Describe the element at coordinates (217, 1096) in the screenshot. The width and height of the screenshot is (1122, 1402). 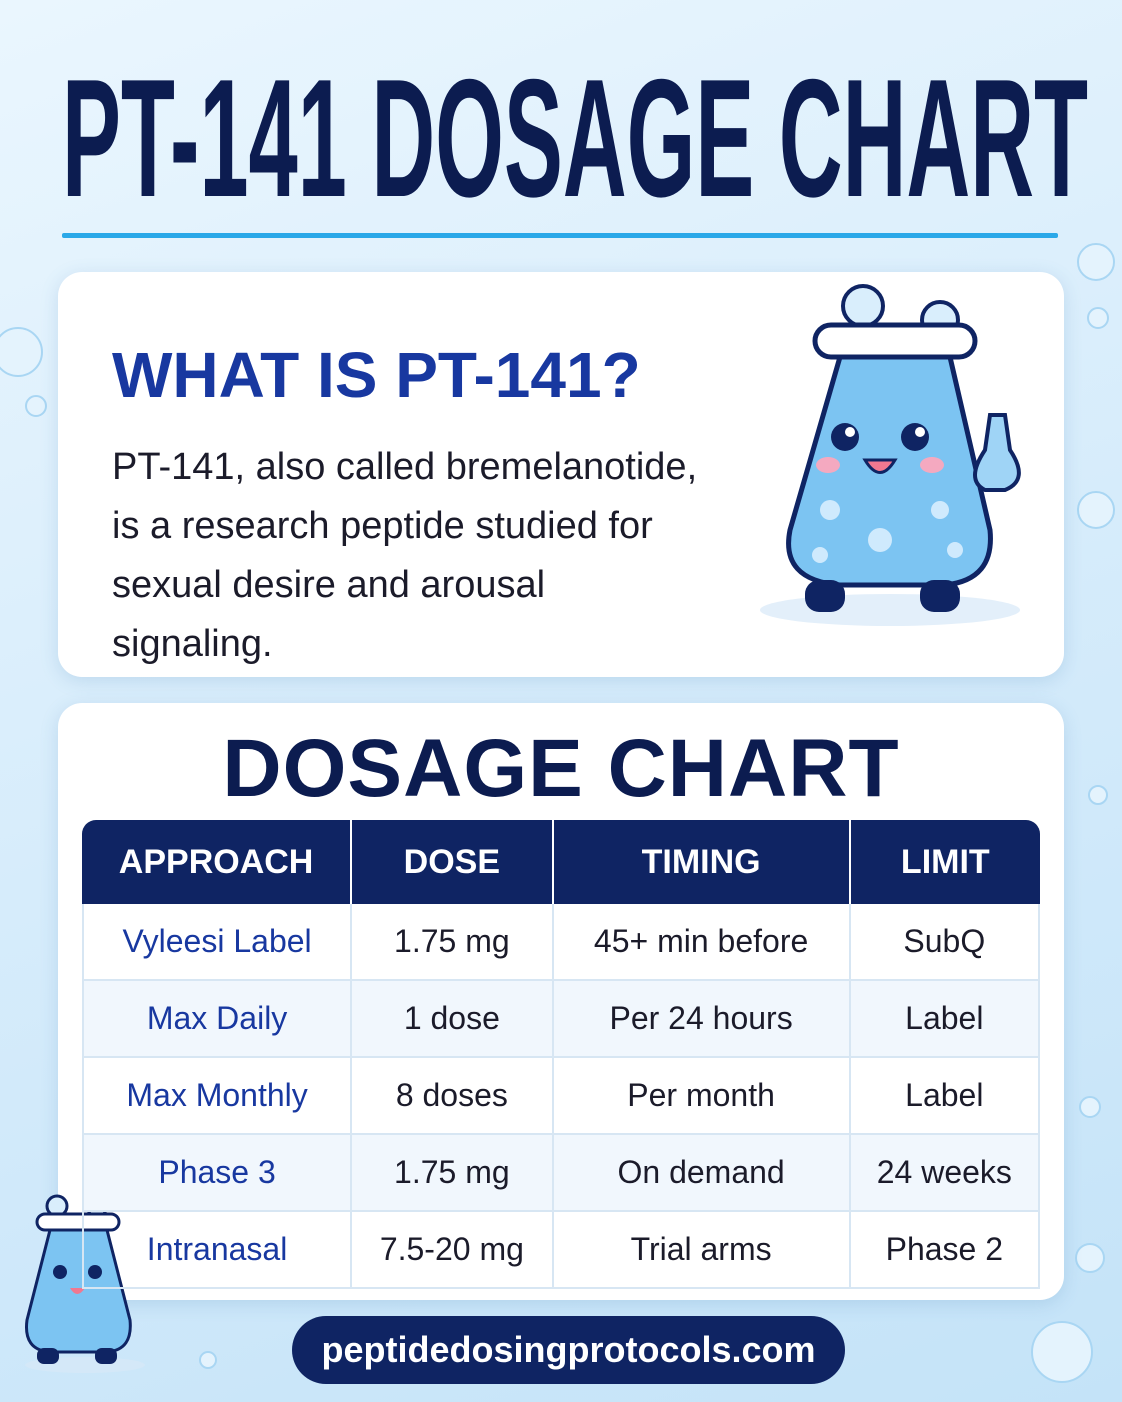
I see `table-cell: Max Monthly` at that location.